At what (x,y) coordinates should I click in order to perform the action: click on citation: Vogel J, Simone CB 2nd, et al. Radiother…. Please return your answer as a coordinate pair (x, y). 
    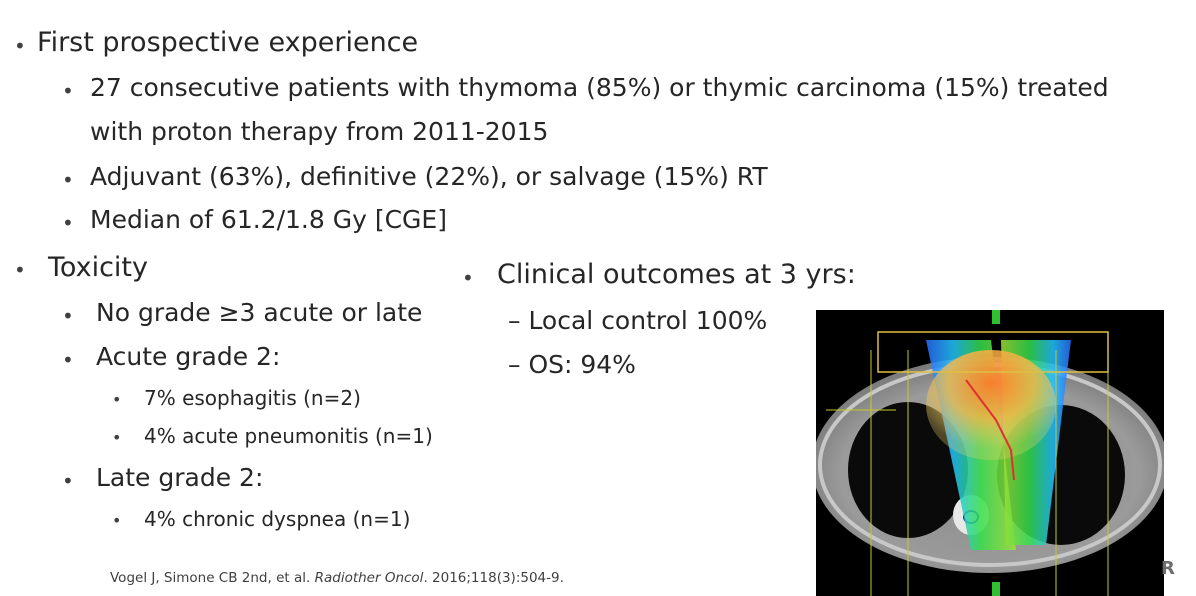
    Looking at the image, I should click on (337, 578).